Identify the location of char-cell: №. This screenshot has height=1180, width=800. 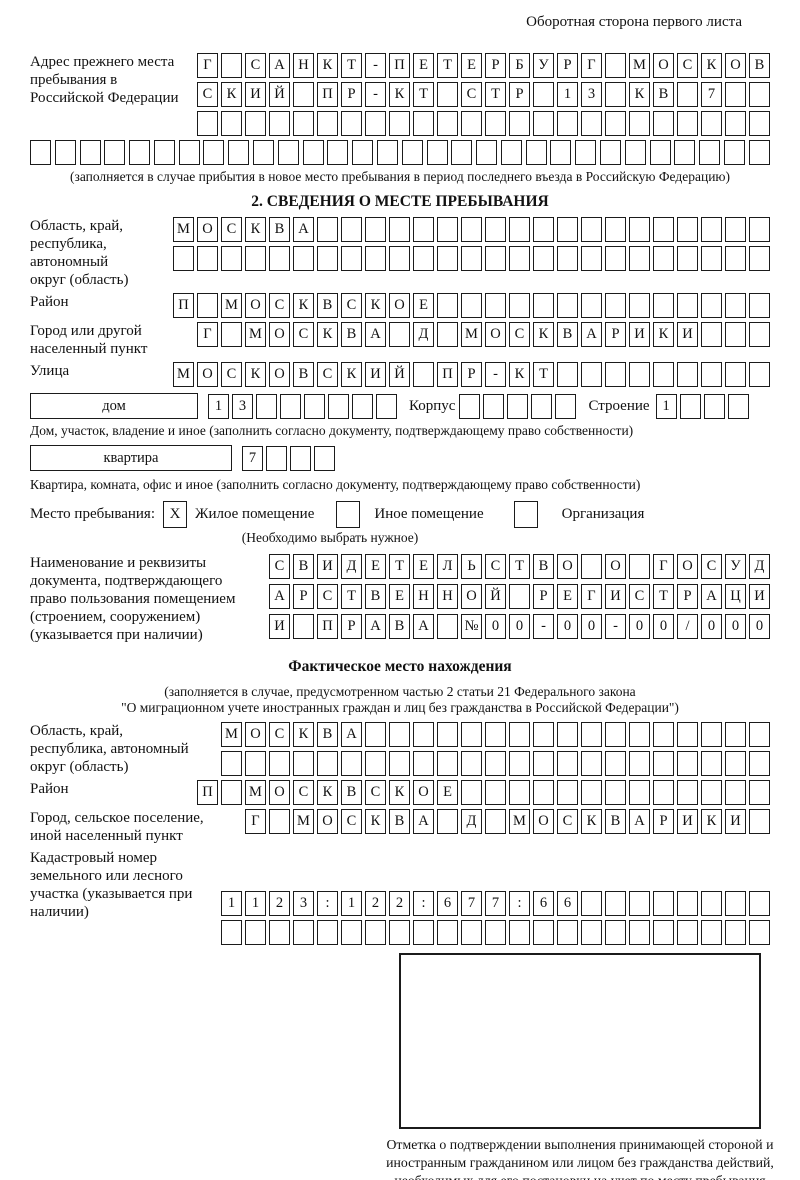
(471, 626).